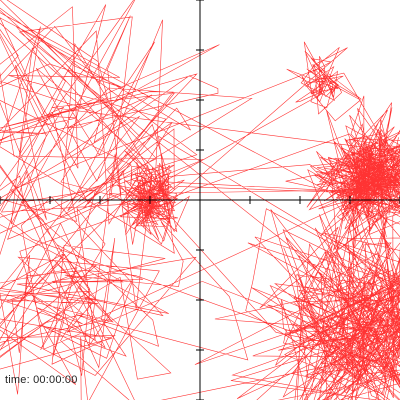 The height and width of the screenshot is (400, 400). I want to click on y-axis-ticks, so click(200, 200).